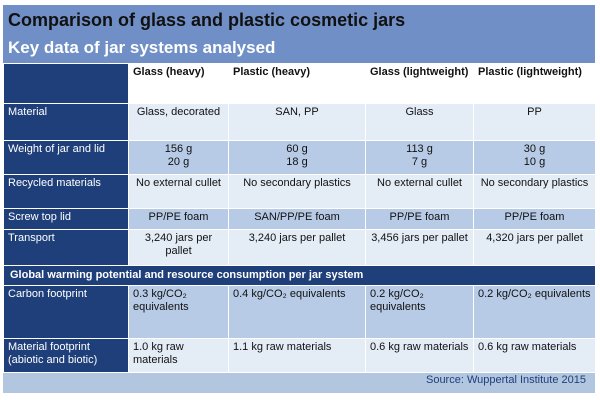  What do you see at coordinates (534, 161) in the screenshot?
I see `lid-weight: 10 g` at bounding box center [534, 161].